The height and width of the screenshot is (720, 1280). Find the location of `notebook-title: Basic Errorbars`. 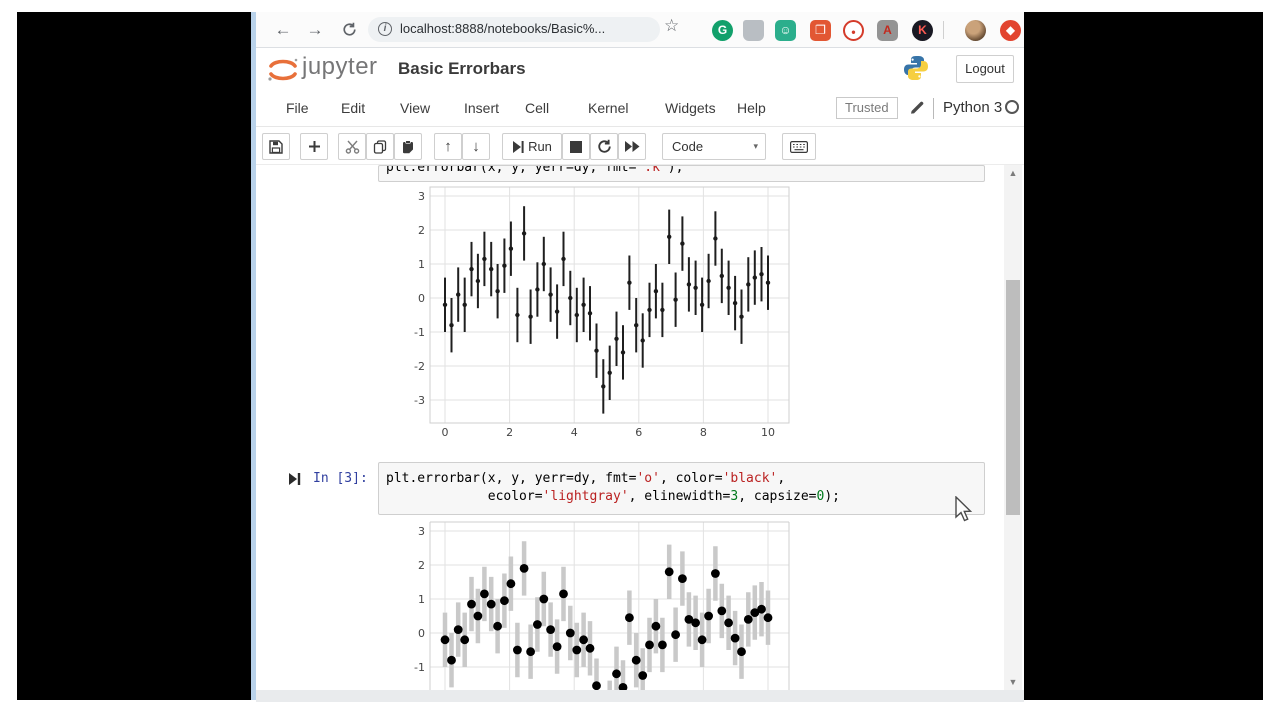

notebook-title: Basic Errorbars is located at coordinates (462, 68).